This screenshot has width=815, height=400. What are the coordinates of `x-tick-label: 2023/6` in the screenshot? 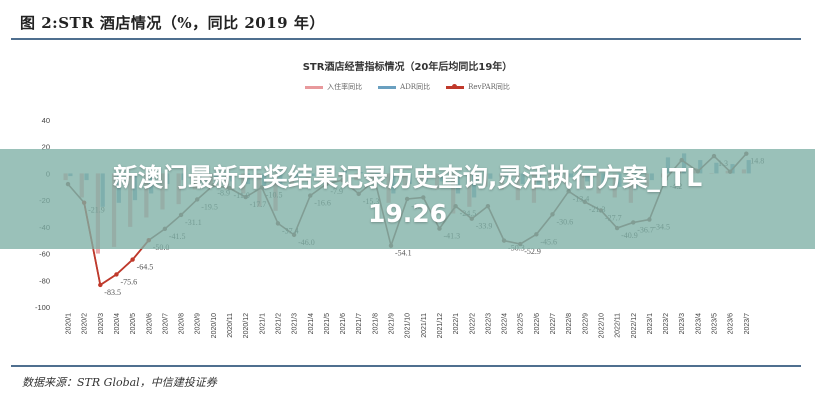 It's located at (731, 324).